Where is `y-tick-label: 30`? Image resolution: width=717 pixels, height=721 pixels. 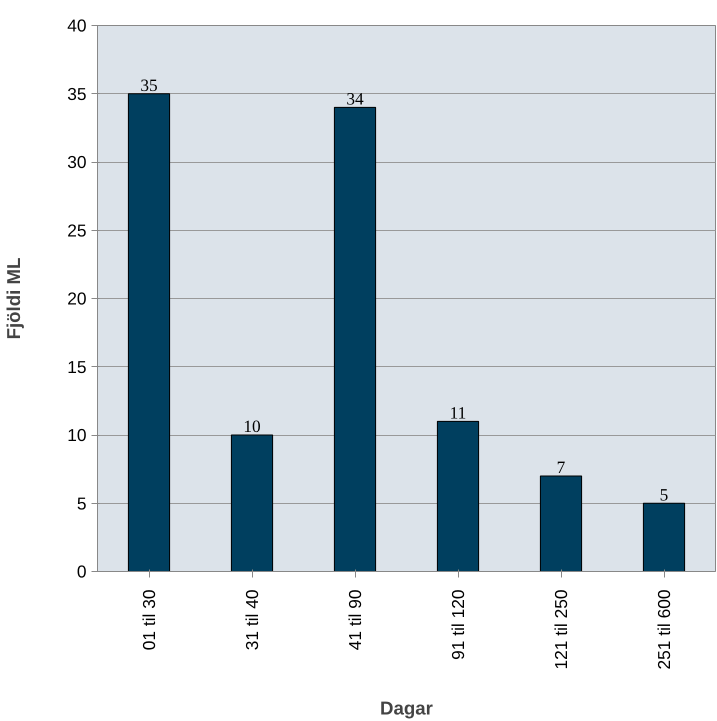
y-tick-label: 30 is located at coordinates (77, 162).